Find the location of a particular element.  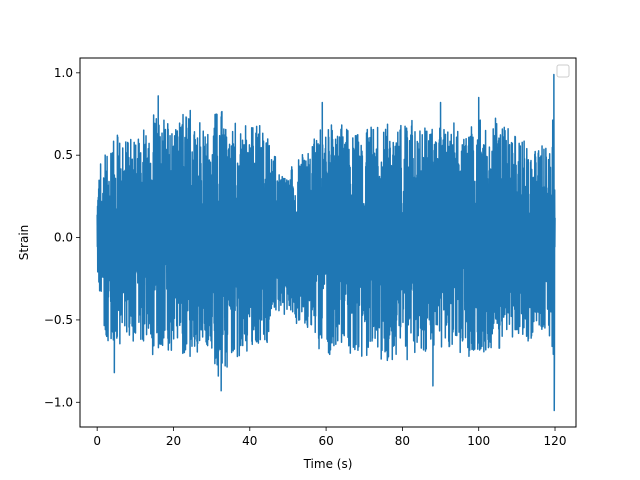

x-tick-label: 120 is located at coordinates (555, 441).